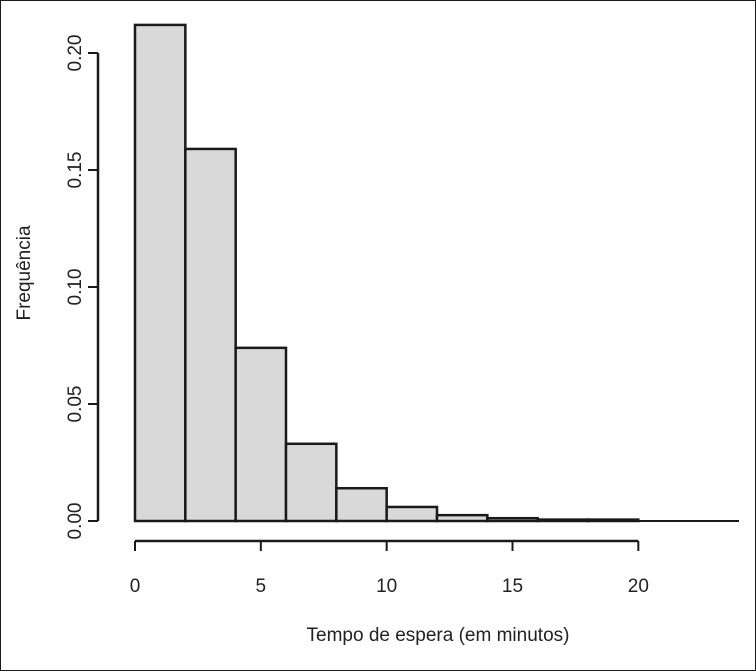 The image size is (756, 671). I want to click on y-axis-title: Frequência, so click(24, 272).